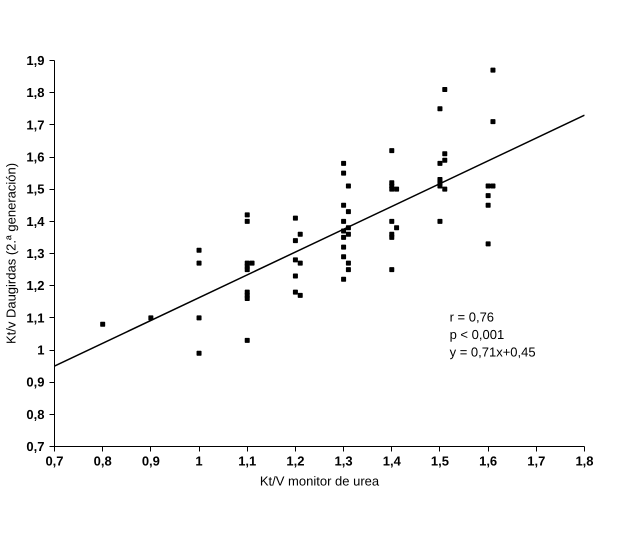 Image resolution: width=624 pixels, height=556 pixels. Describe the element at coordinates (35, 286) in the screenshot. I see `y-tick-label: 1,2` at that location.